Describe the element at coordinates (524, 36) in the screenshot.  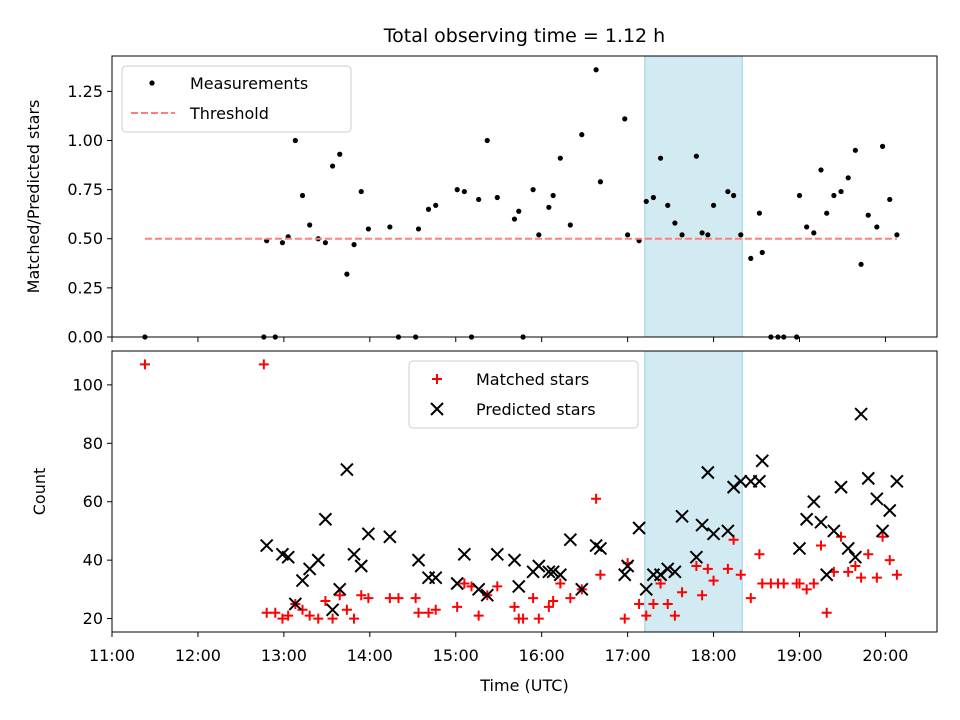
I see `chart-title: Total observing time = 1.12 h` at that location.